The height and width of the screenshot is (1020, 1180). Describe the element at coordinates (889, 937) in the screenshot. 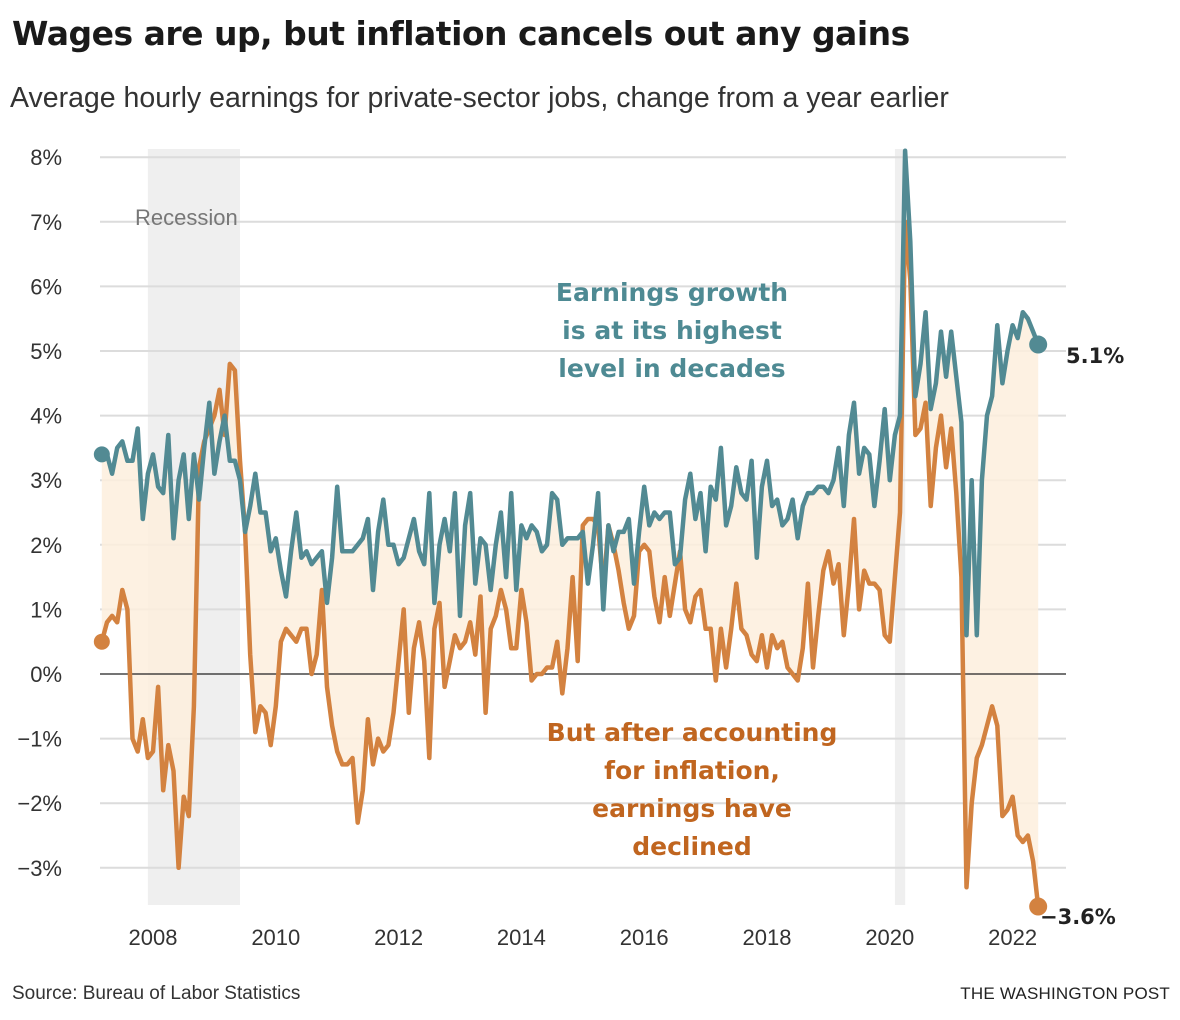

I see `x-tick-label: 2020` at that location.